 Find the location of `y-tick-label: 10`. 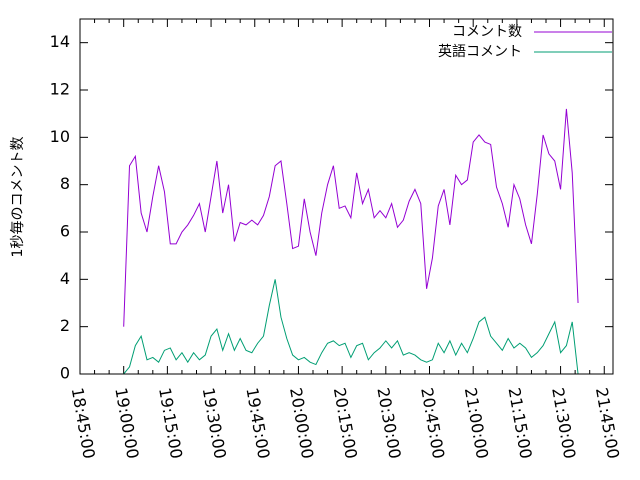

y-tick-label: 10 is located at coordinates (60, 136).